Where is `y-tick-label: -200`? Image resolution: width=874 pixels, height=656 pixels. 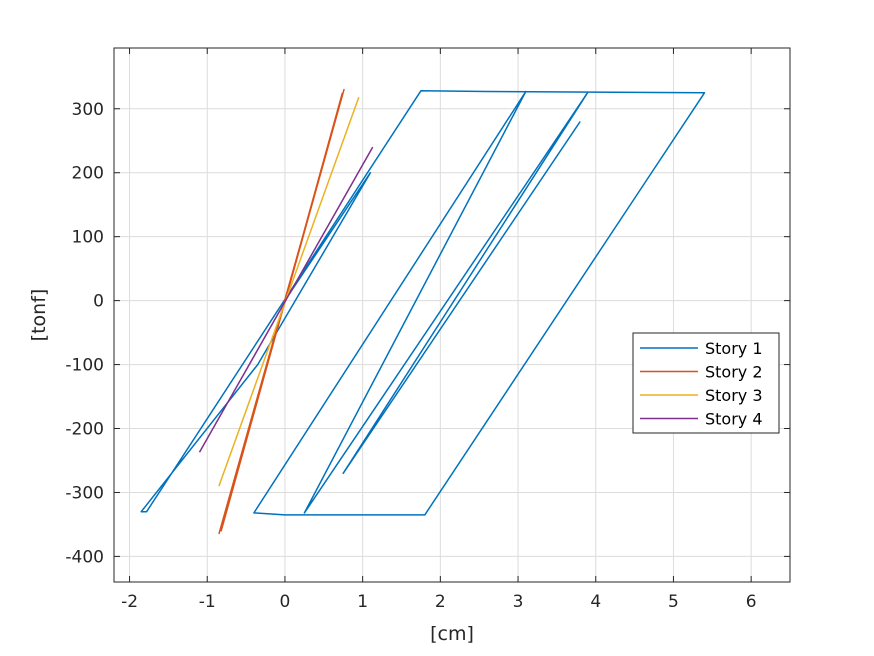
y-tick-label: -200 is located at coordinates (84, 430).